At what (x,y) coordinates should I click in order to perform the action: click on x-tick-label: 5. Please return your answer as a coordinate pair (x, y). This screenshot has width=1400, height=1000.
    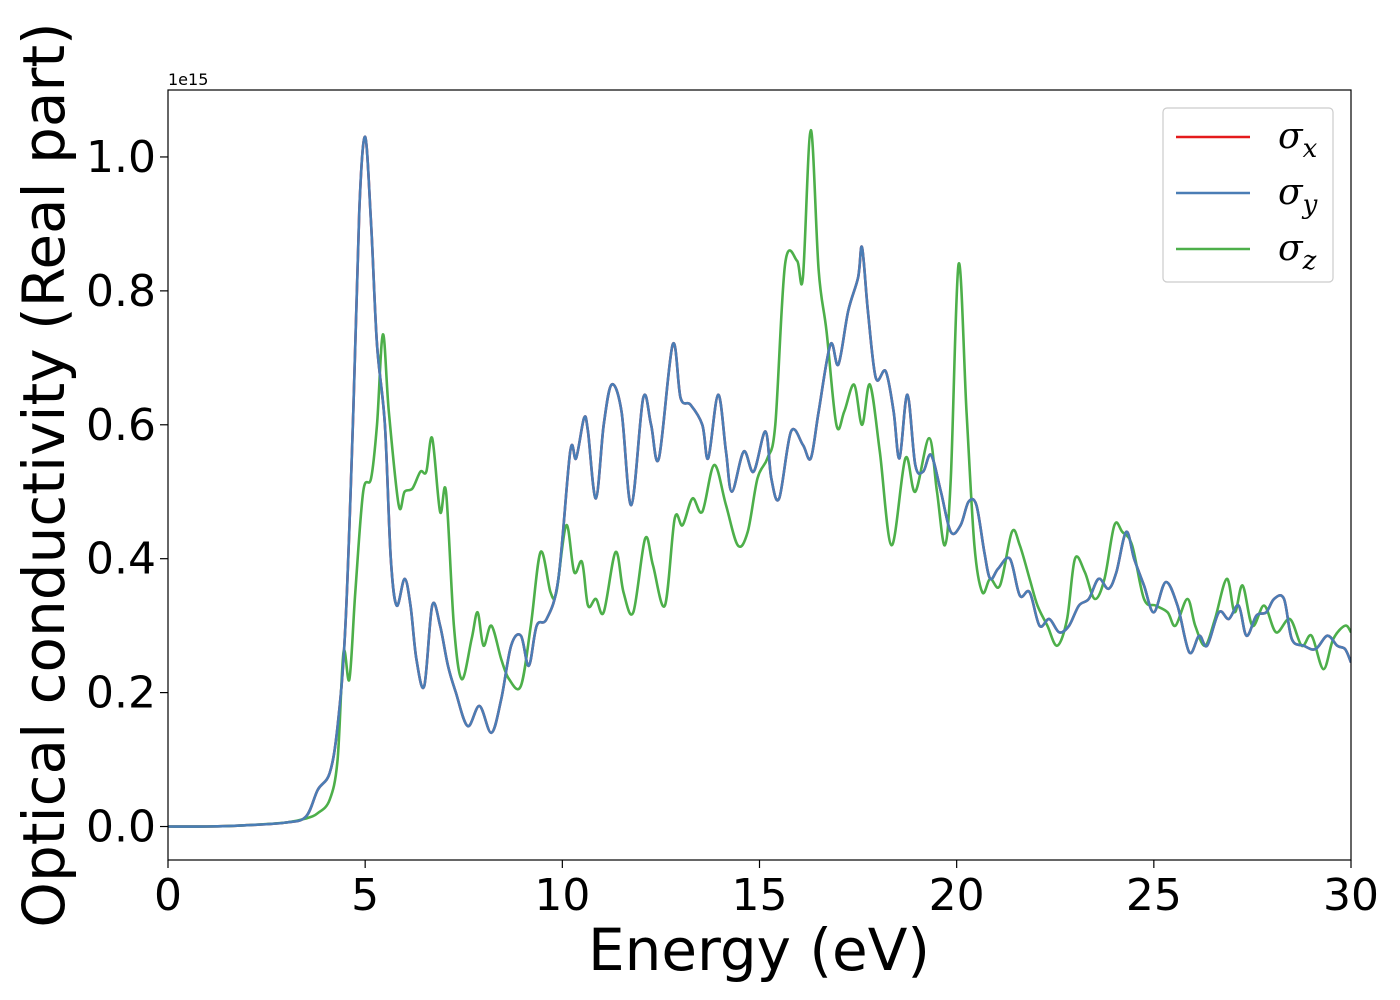
    Looking at the image, I should click on (365, 895).